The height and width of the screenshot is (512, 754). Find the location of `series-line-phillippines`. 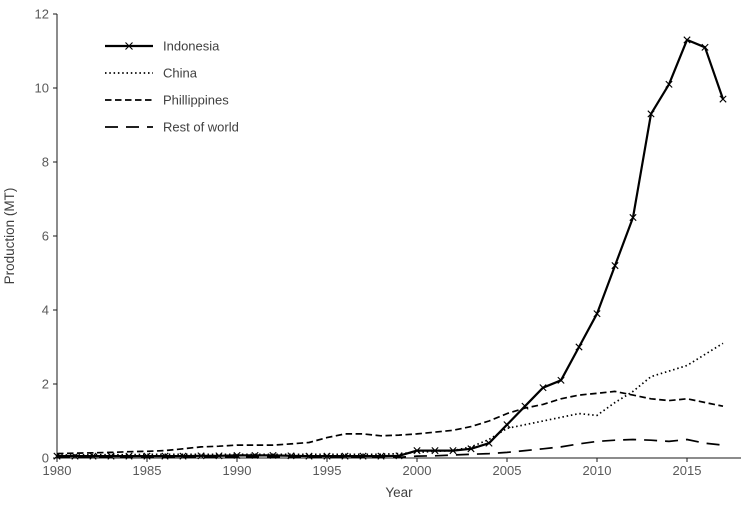

series-line-phillippines is located at coordinates (390, 422).